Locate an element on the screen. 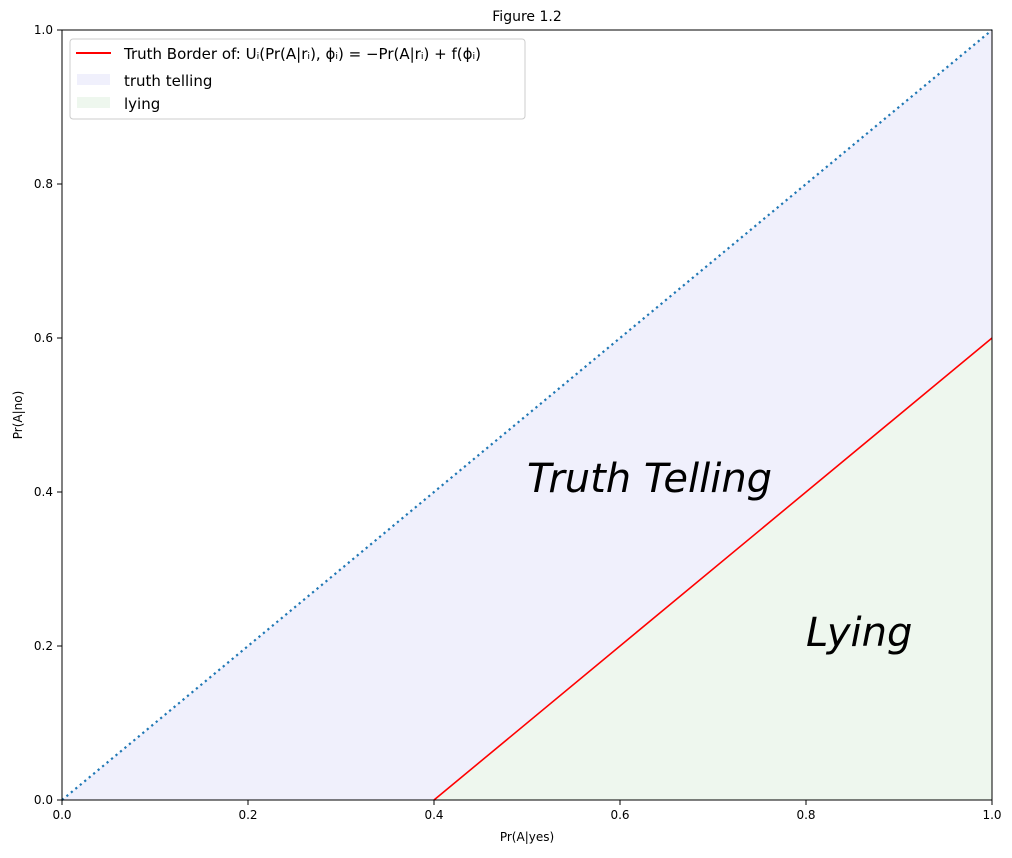 This screenshot has height=858, width=1012. x-tick-label: 0.4 is located at coordinates (433, 815).